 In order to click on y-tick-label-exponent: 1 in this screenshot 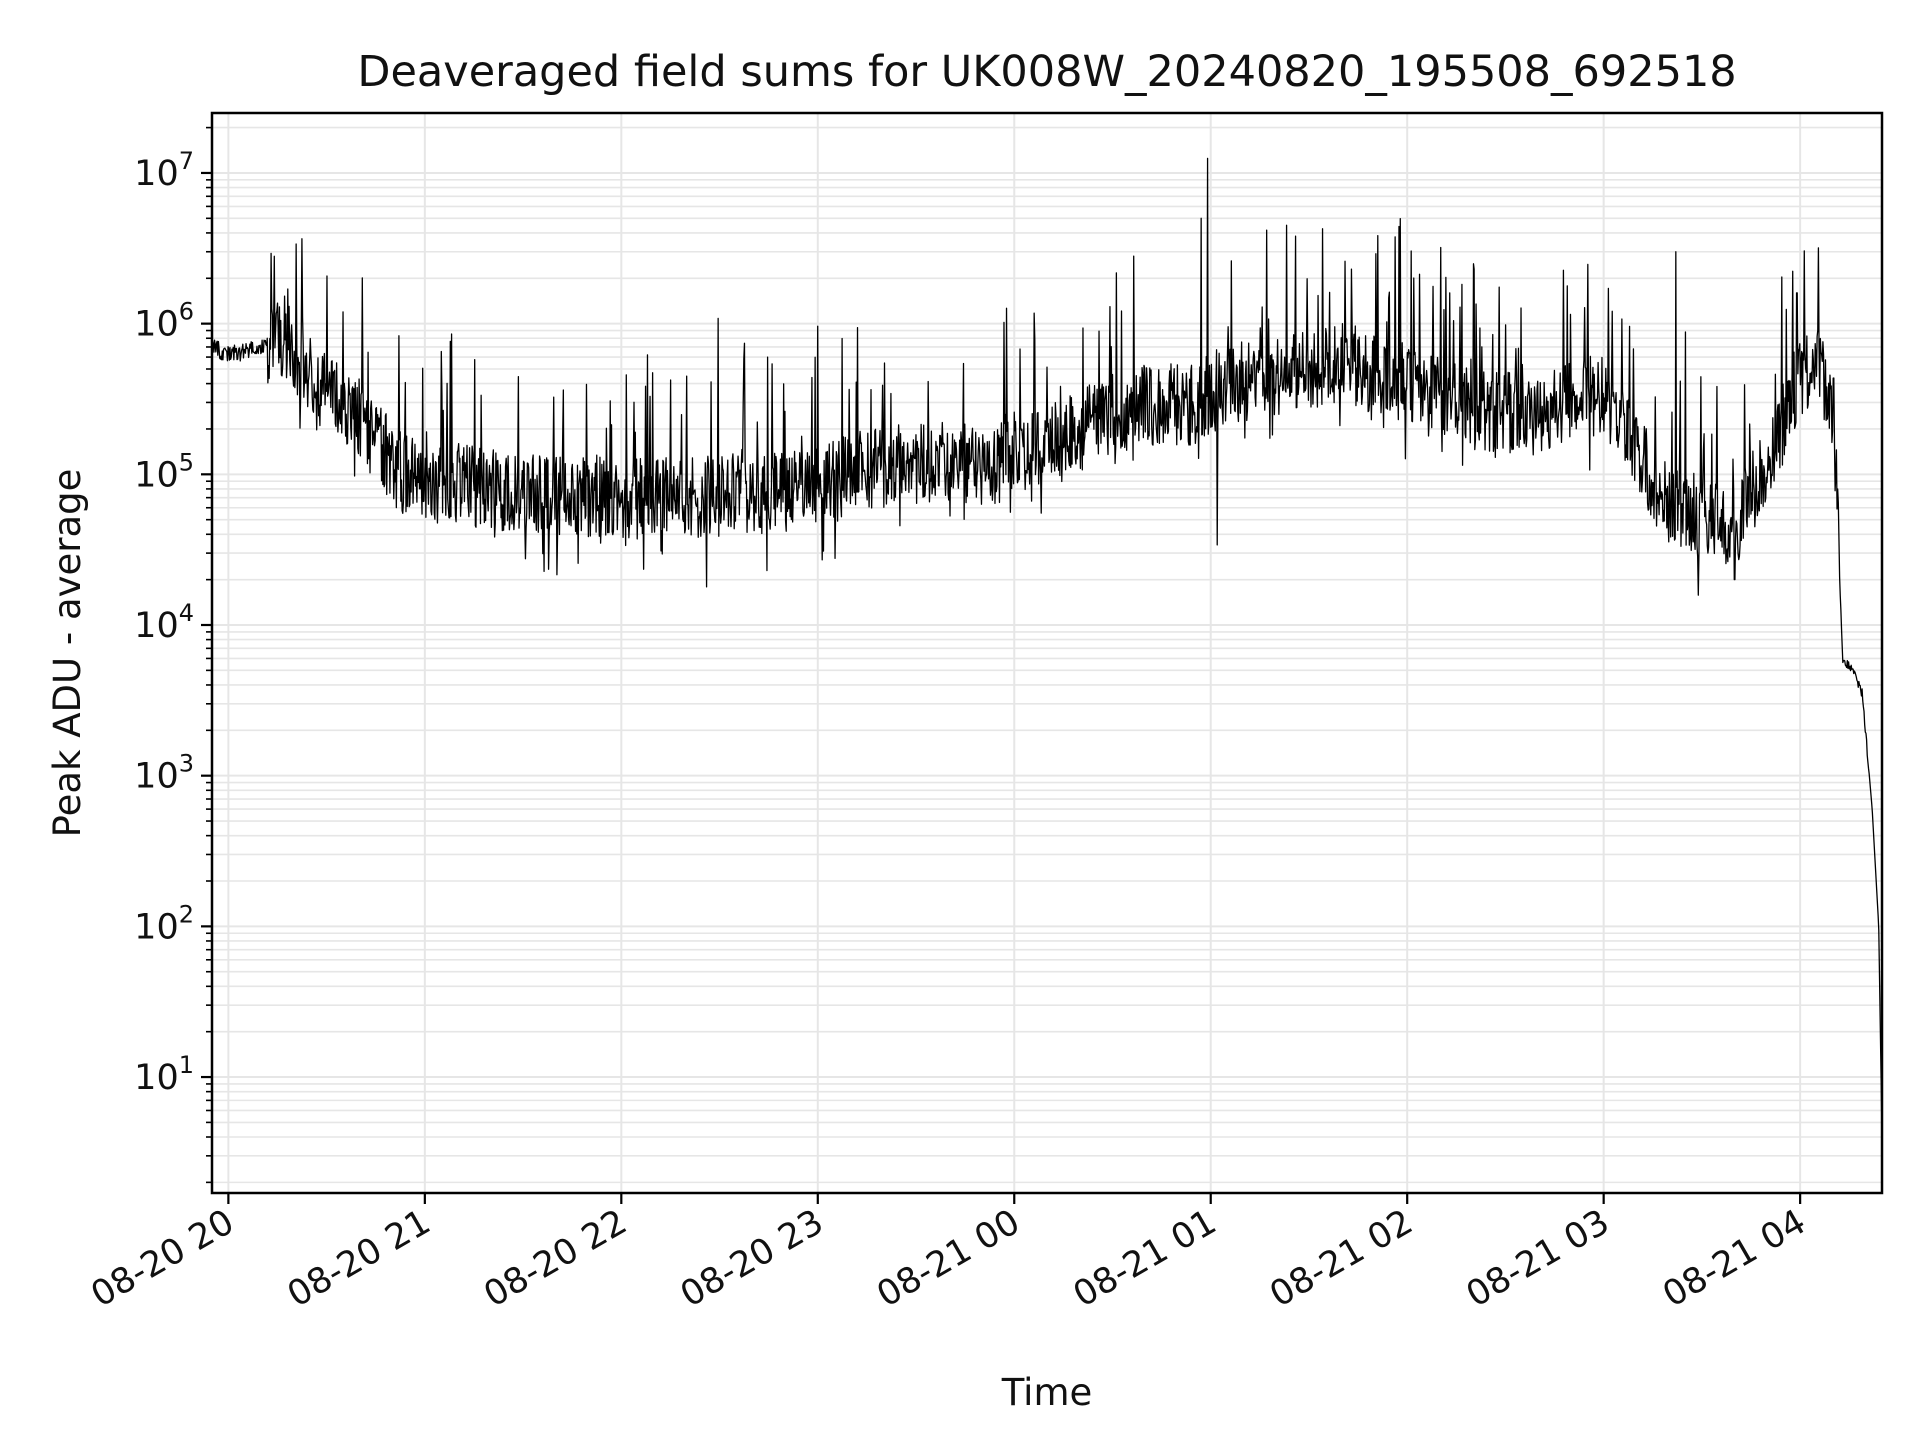, I will do `click(186, 1065)`.